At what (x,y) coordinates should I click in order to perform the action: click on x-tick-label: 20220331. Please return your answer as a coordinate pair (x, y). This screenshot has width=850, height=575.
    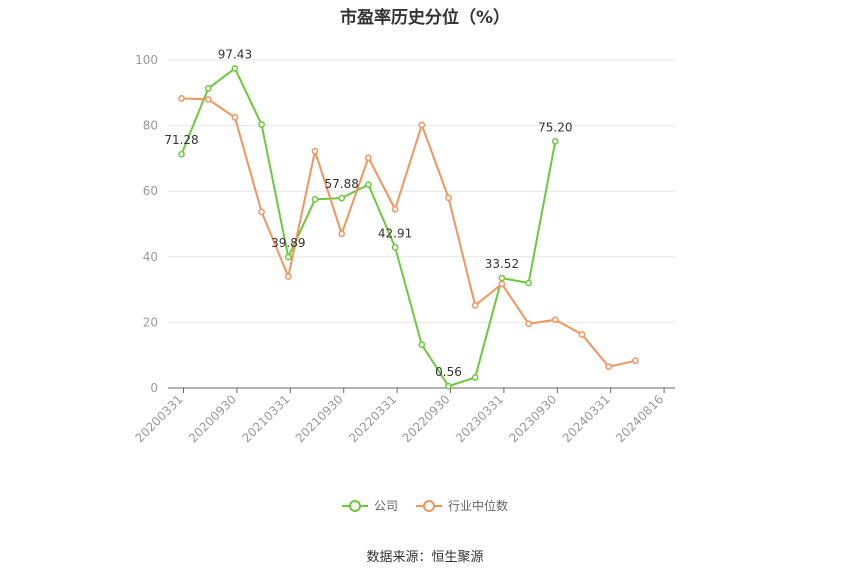
    Looking at the image, I should click on (372, 418).